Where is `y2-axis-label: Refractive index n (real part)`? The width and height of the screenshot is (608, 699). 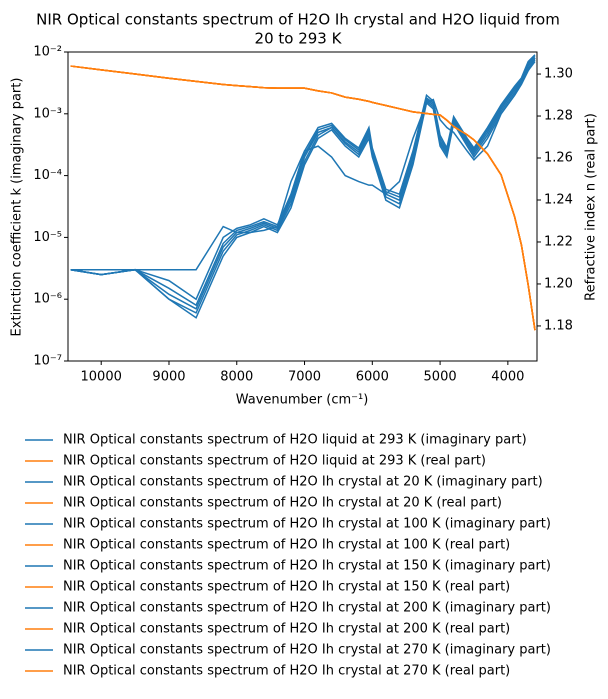
y2-axis-label: Refractive index n (real part) is located at coordinates (591, 207).